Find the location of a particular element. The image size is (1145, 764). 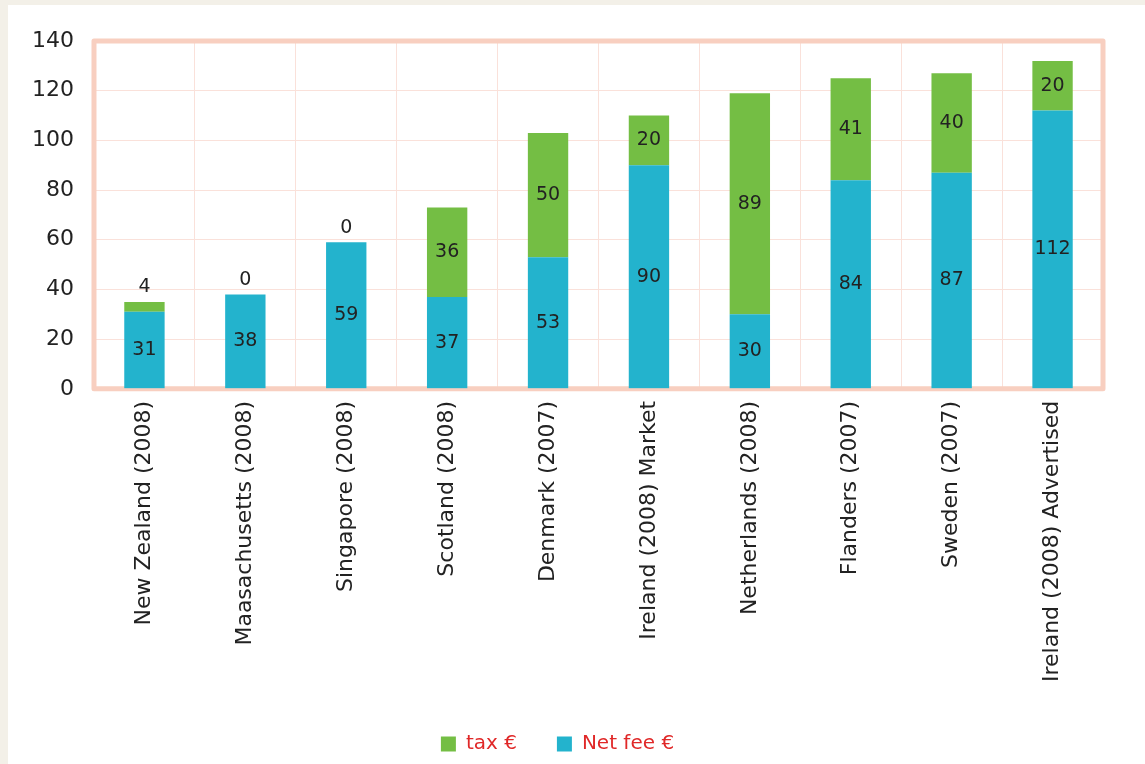

x-tick-label: Singapore (2008) is located at coordinates (344, 496).